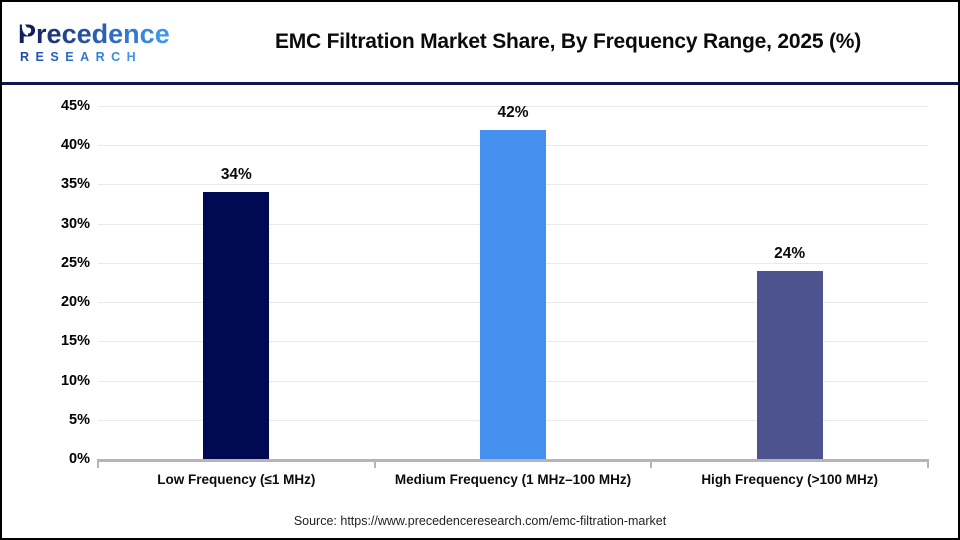 Image resolution: width=960 pixels, height=540 pixels. What do you see at coordinates (236, 175) in the screenshot?
I see `bar-value-label: 34%` at bounding box center [236, 175].